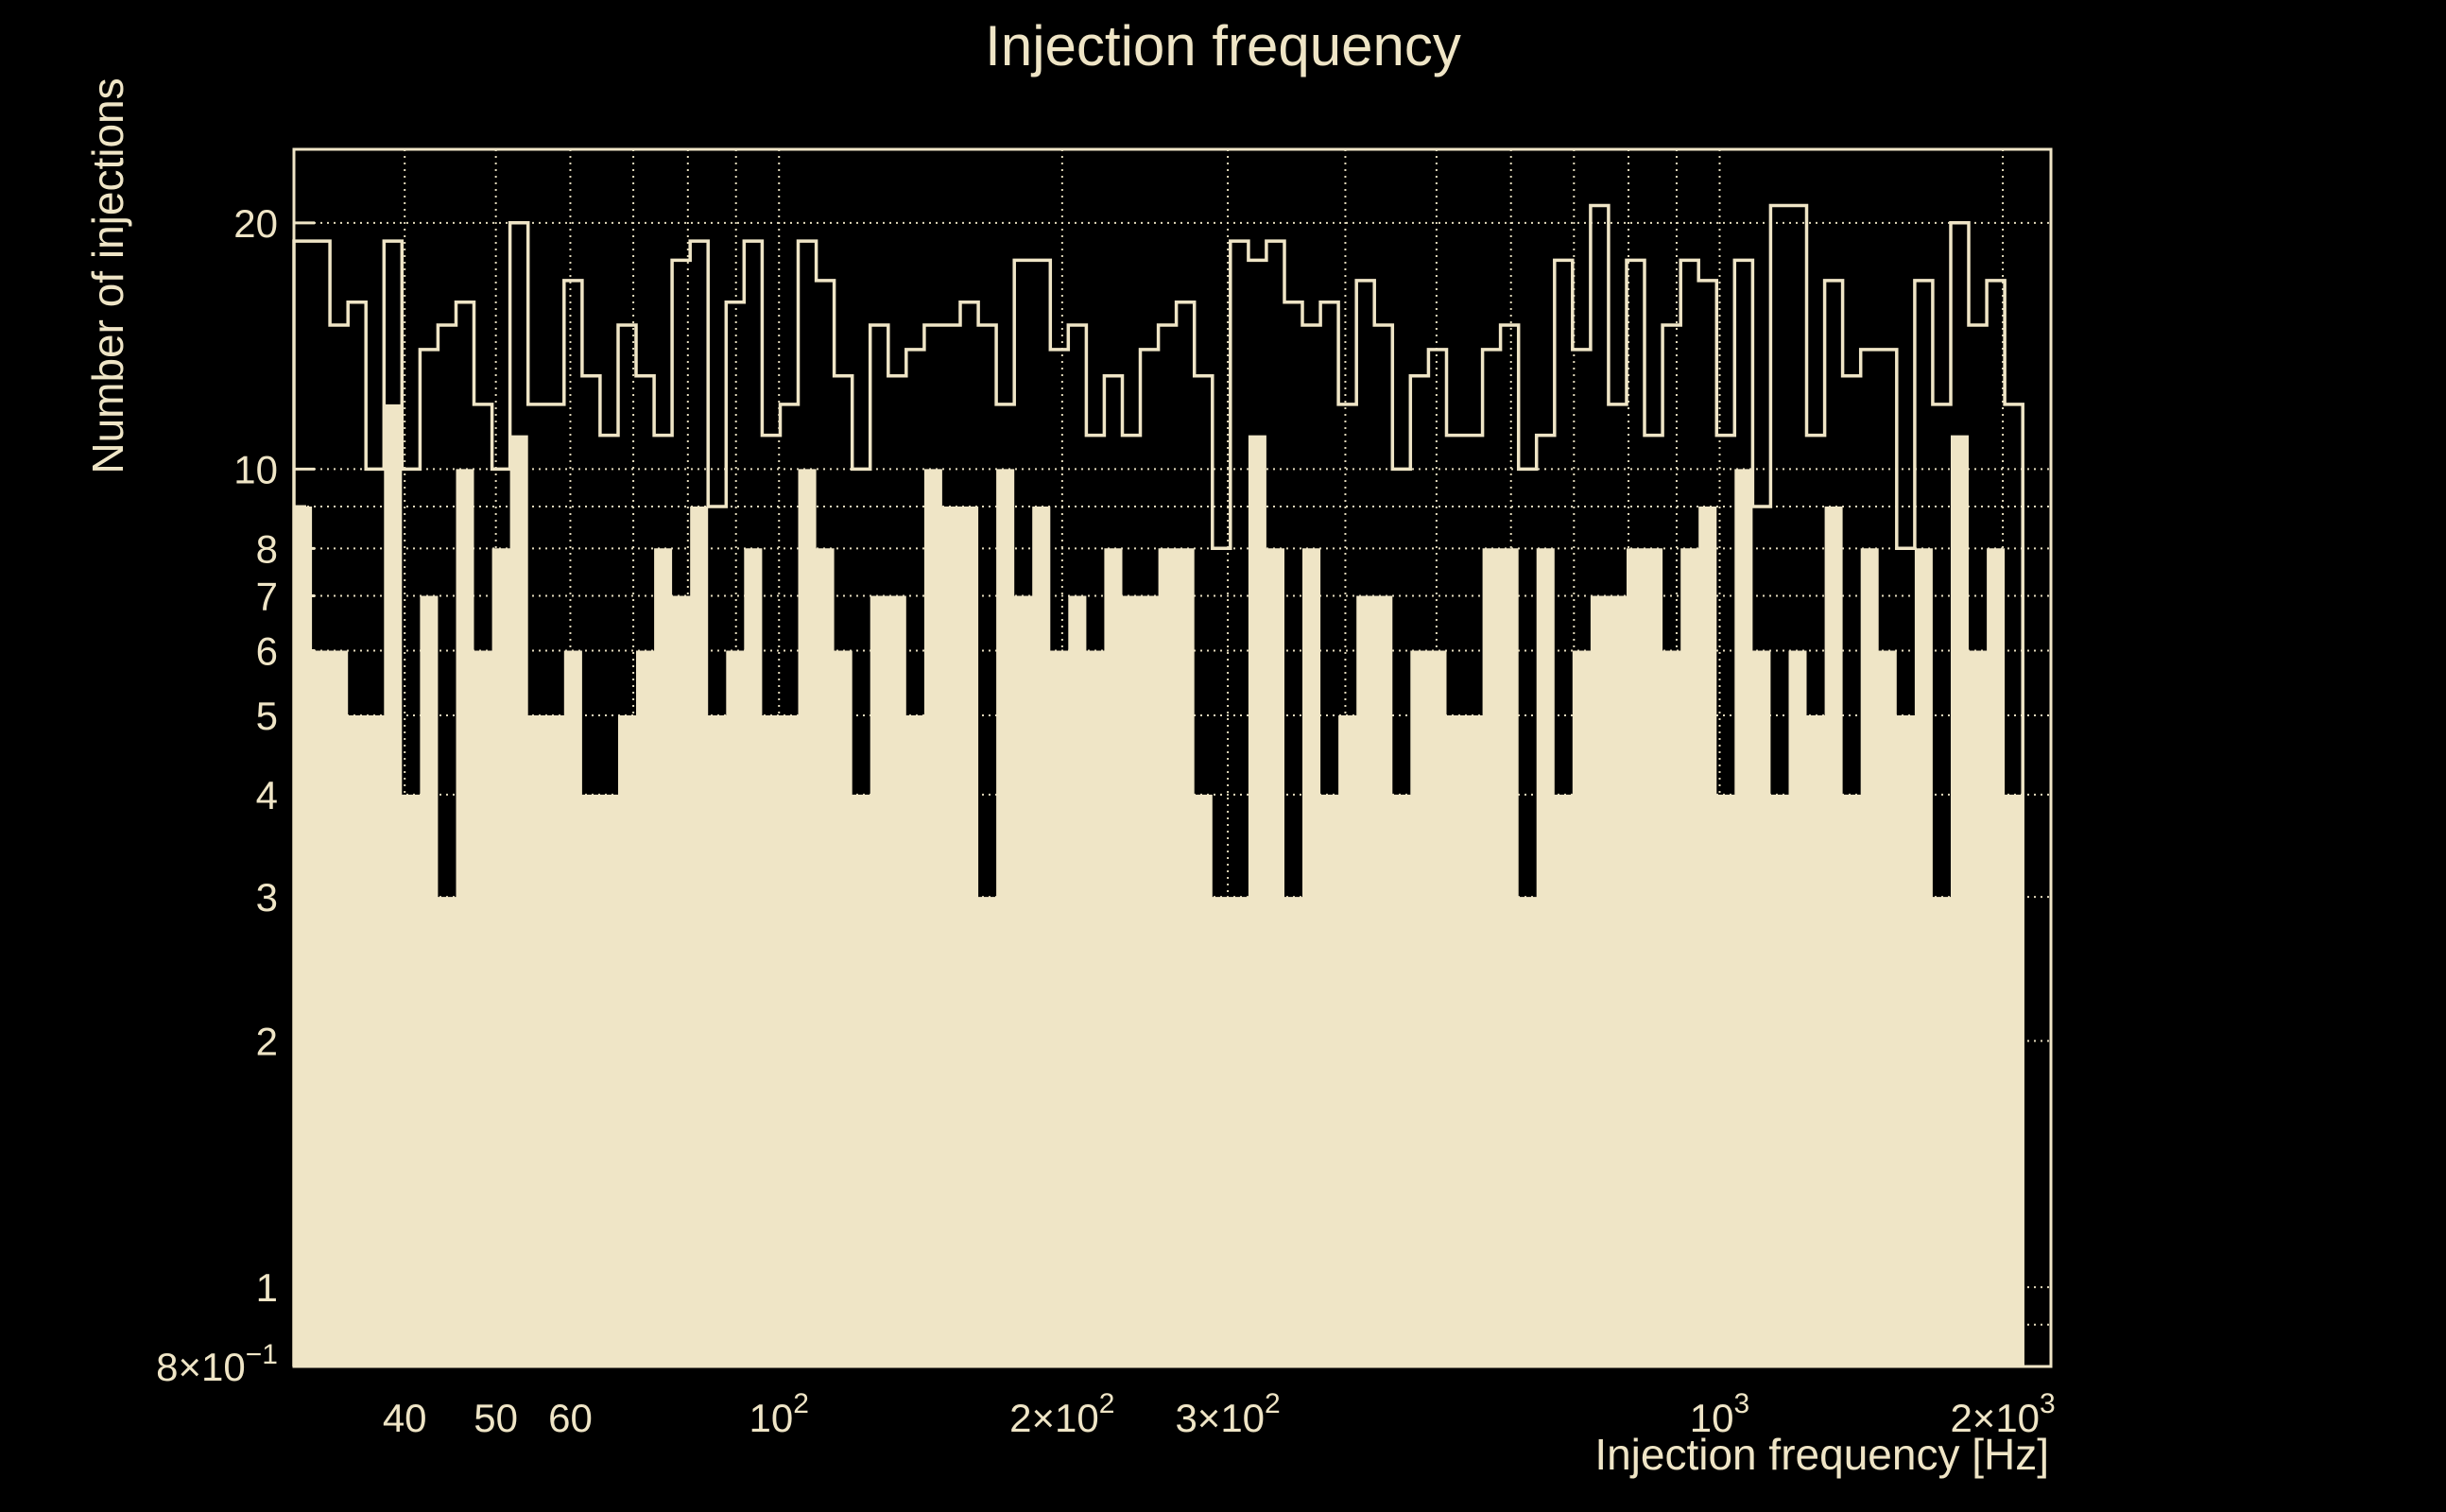  Describe the element at coordinates (267, 897) in the screenshot. I see `y-tick-label: 3` at that location.